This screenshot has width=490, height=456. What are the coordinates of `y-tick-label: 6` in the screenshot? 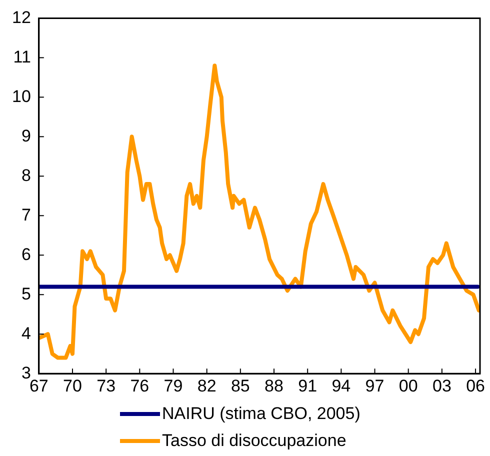 It's located at (26, 254).